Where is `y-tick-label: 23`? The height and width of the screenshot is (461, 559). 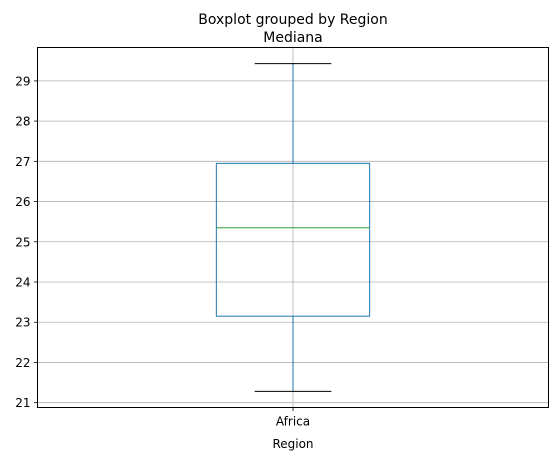 y-tick-label: 23 is located at coordinates (22, 323).